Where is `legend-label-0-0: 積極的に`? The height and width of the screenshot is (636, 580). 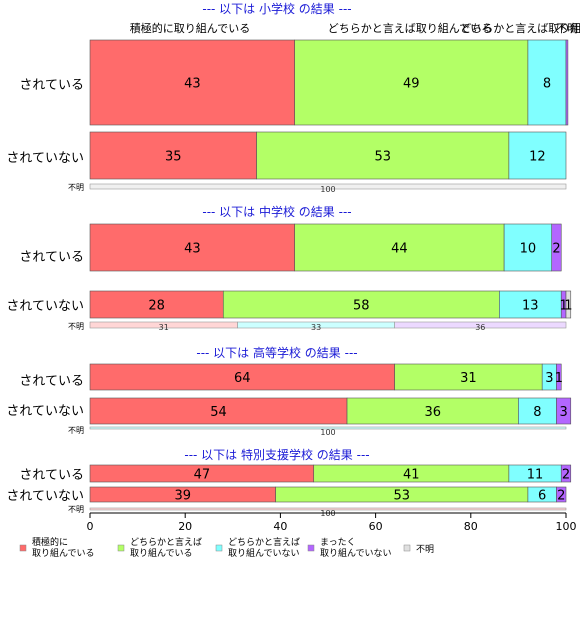 legend-label-0-0: 積極的に is located at coordinates (50, 542).